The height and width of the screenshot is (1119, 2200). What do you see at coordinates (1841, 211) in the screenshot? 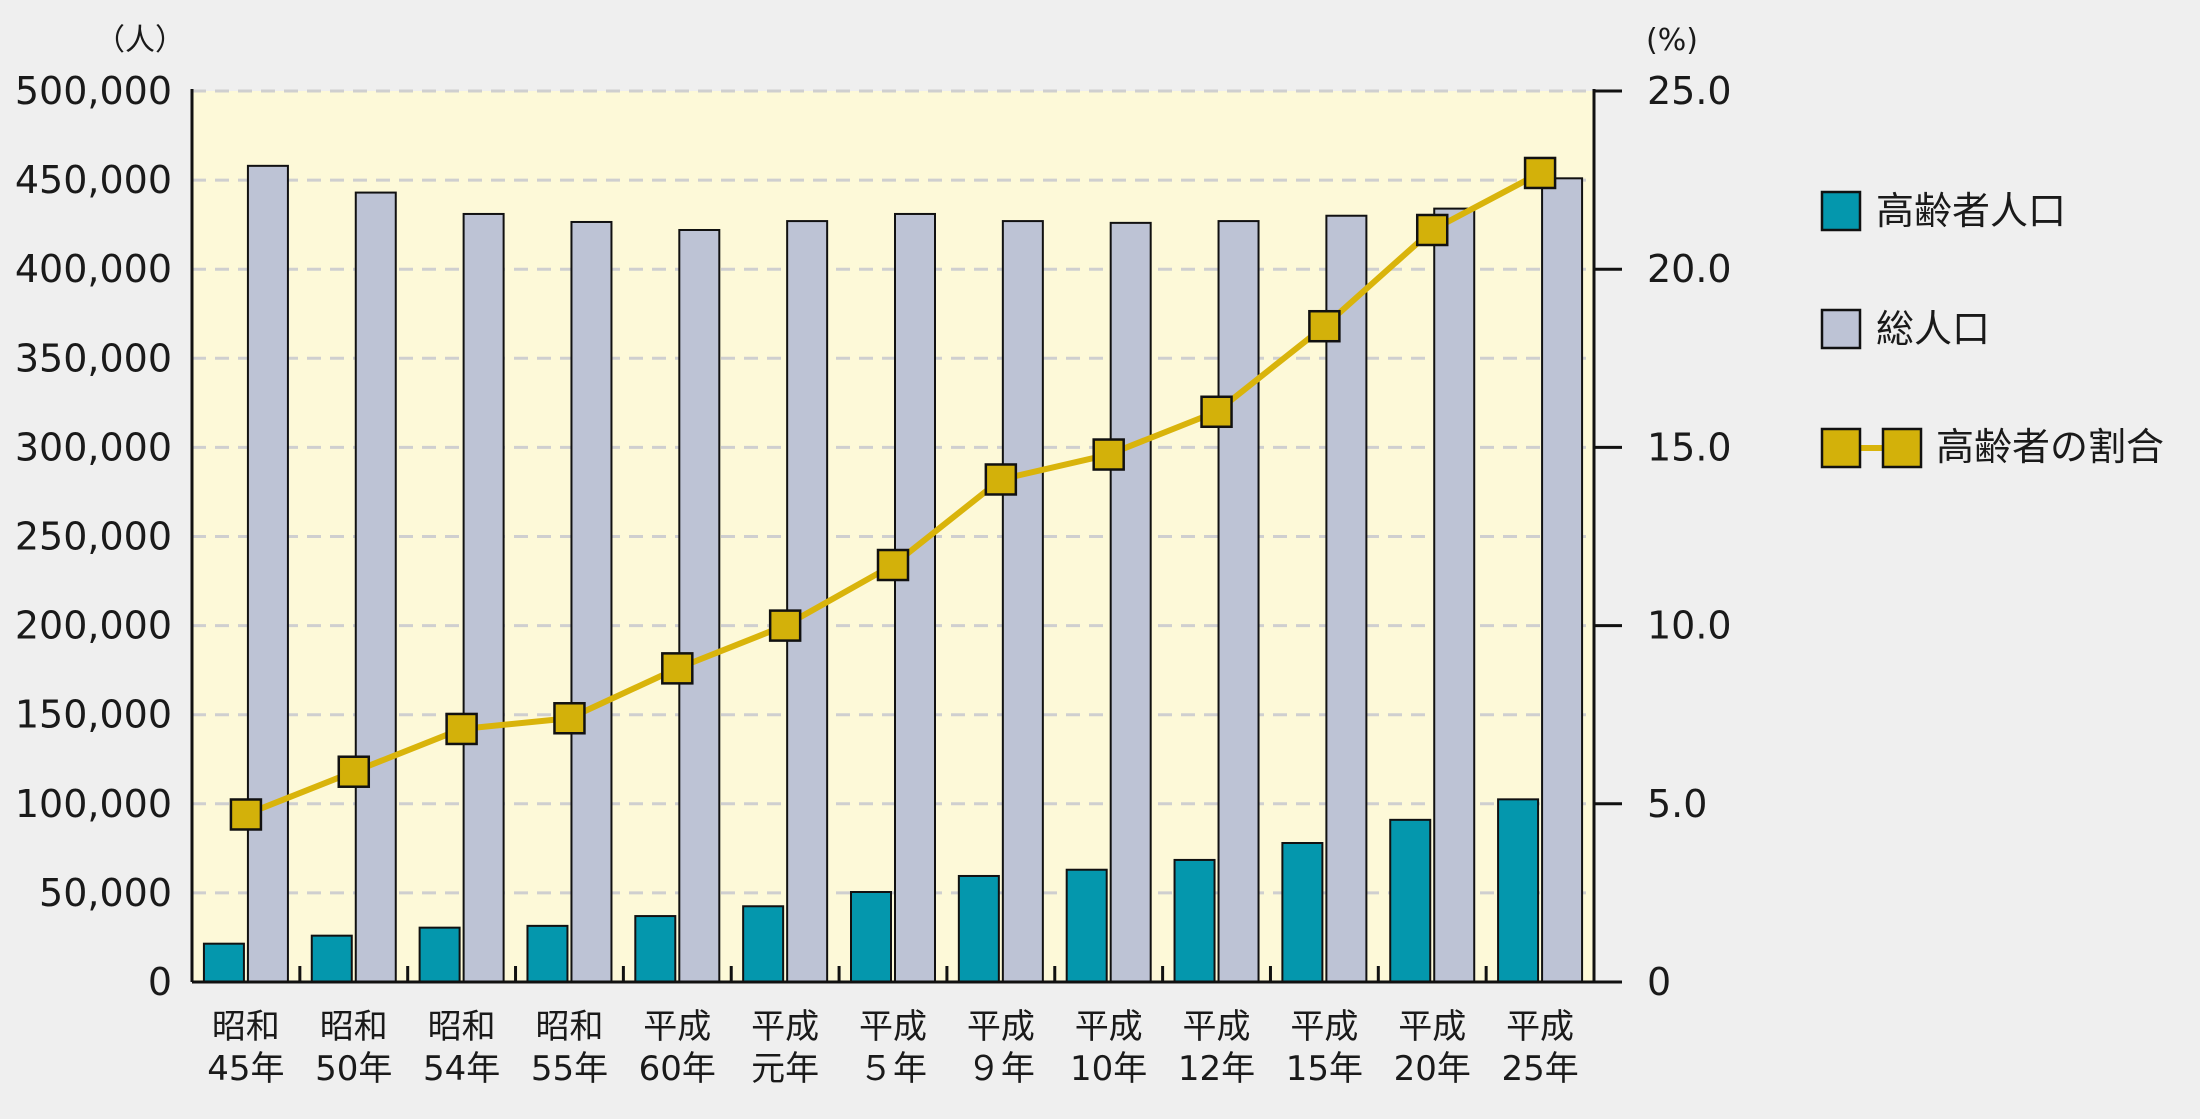
I see `legend-swatch-elderly-population` at bounding box center [1841, 211].